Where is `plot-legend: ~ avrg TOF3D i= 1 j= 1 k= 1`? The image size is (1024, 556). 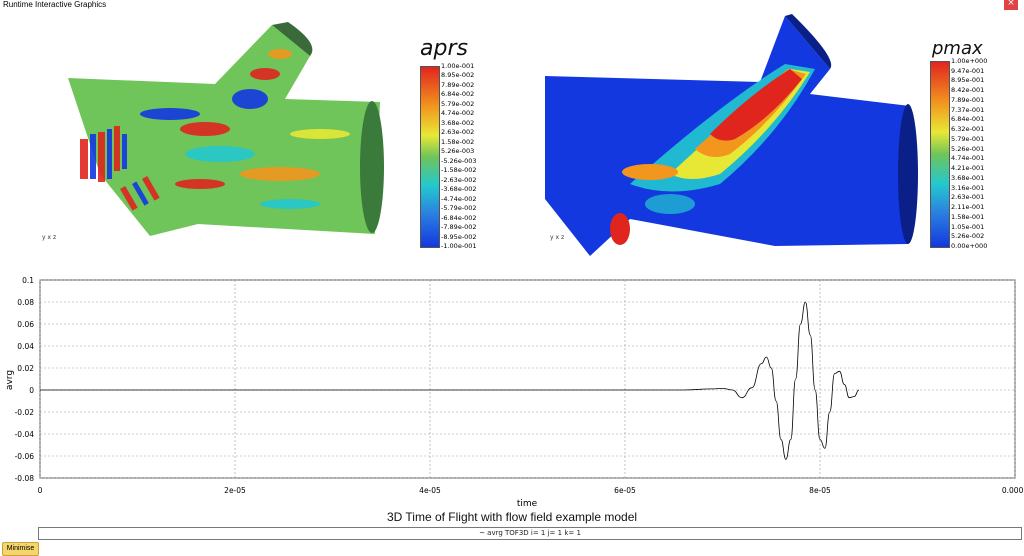
plot-legend: ~ avrg TOF3D i= 1 j= 1 k= 1 is located at coordinates (530, 533).